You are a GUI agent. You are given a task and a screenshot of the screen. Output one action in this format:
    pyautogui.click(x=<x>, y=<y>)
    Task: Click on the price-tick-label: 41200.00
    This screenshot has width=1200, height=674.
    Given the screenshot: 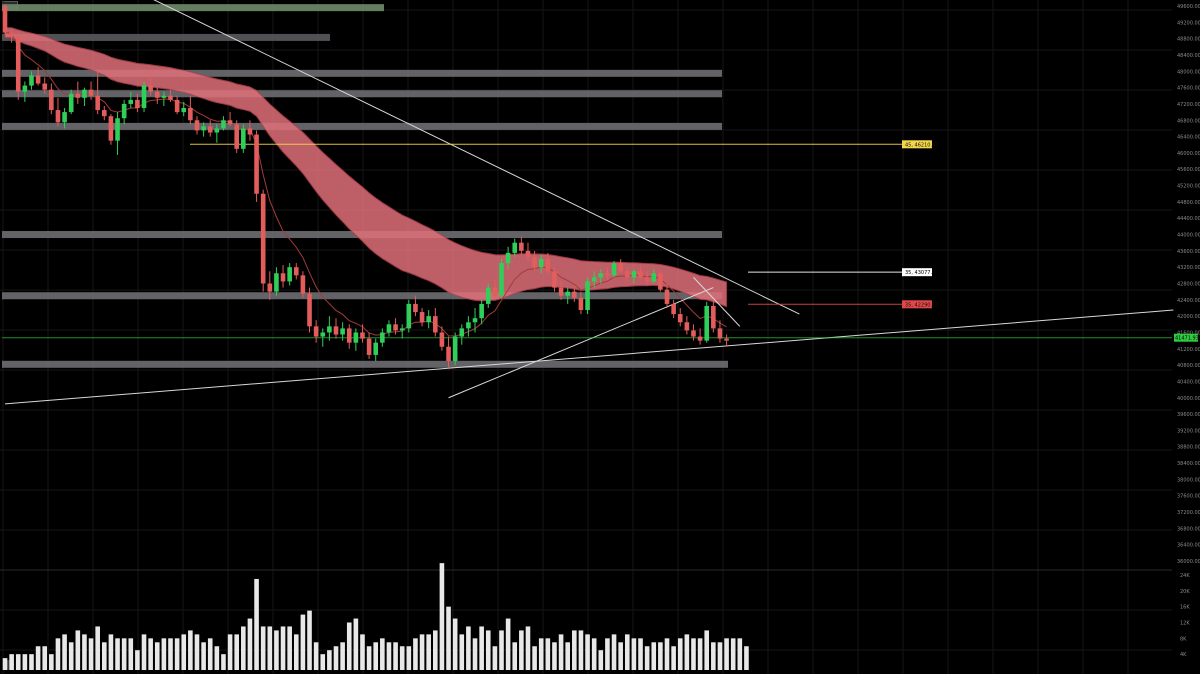 What is the action you would take?
    pyautogui.click(x=1188, y=350)
    